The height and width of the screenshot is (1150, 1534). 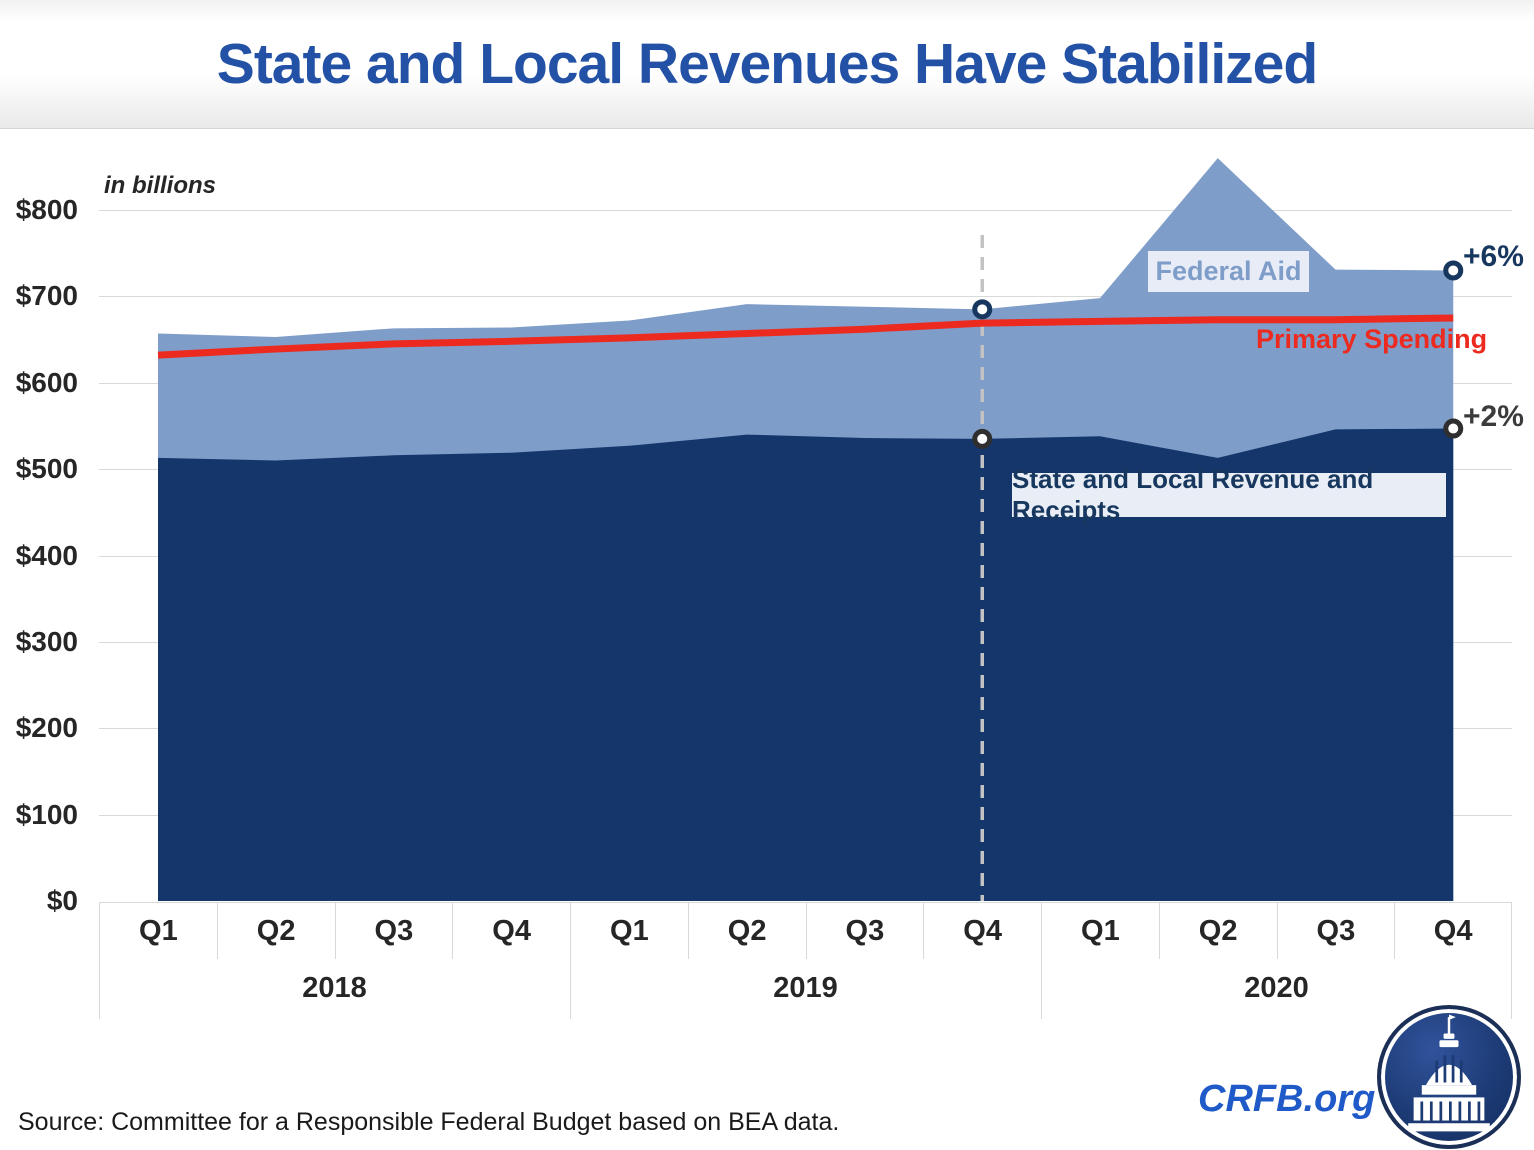 What do you see at coordinates (46, 469) in the screenshot?
I see `y-axis-tick-label: $500` at bounding box center [46, 469].